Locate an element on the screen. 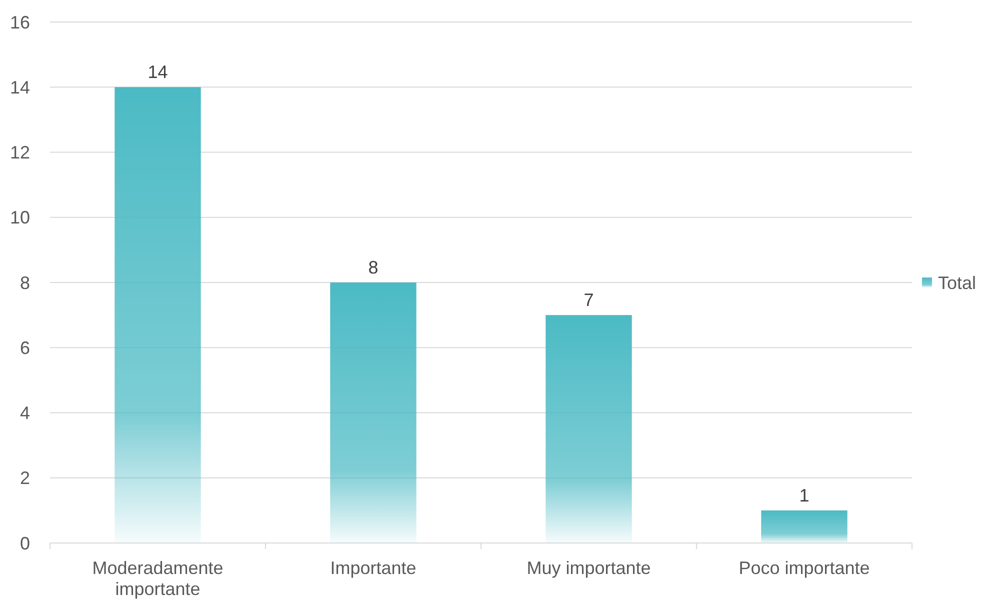 Image resolution: width=998 pixels, height=600 pixels. x-tick-label: Importante is located at coordinates (373, 568).